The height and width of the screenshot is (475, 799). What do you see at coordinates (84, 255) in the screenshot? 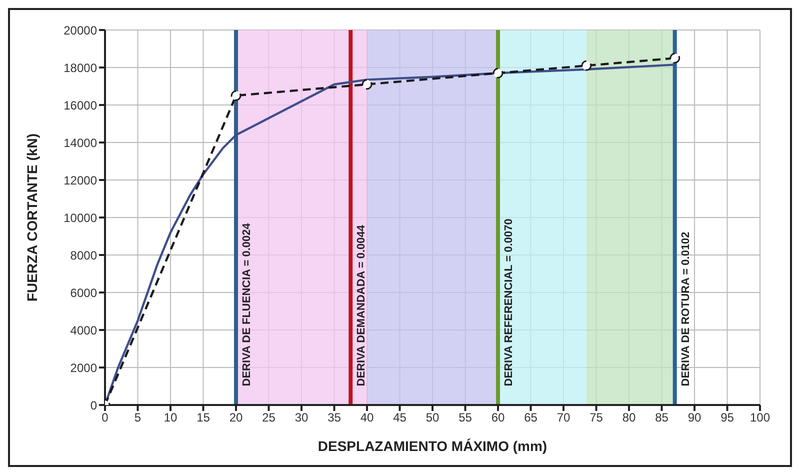
I see `y-tick-label: 8000` at bounding box center [84, 255].